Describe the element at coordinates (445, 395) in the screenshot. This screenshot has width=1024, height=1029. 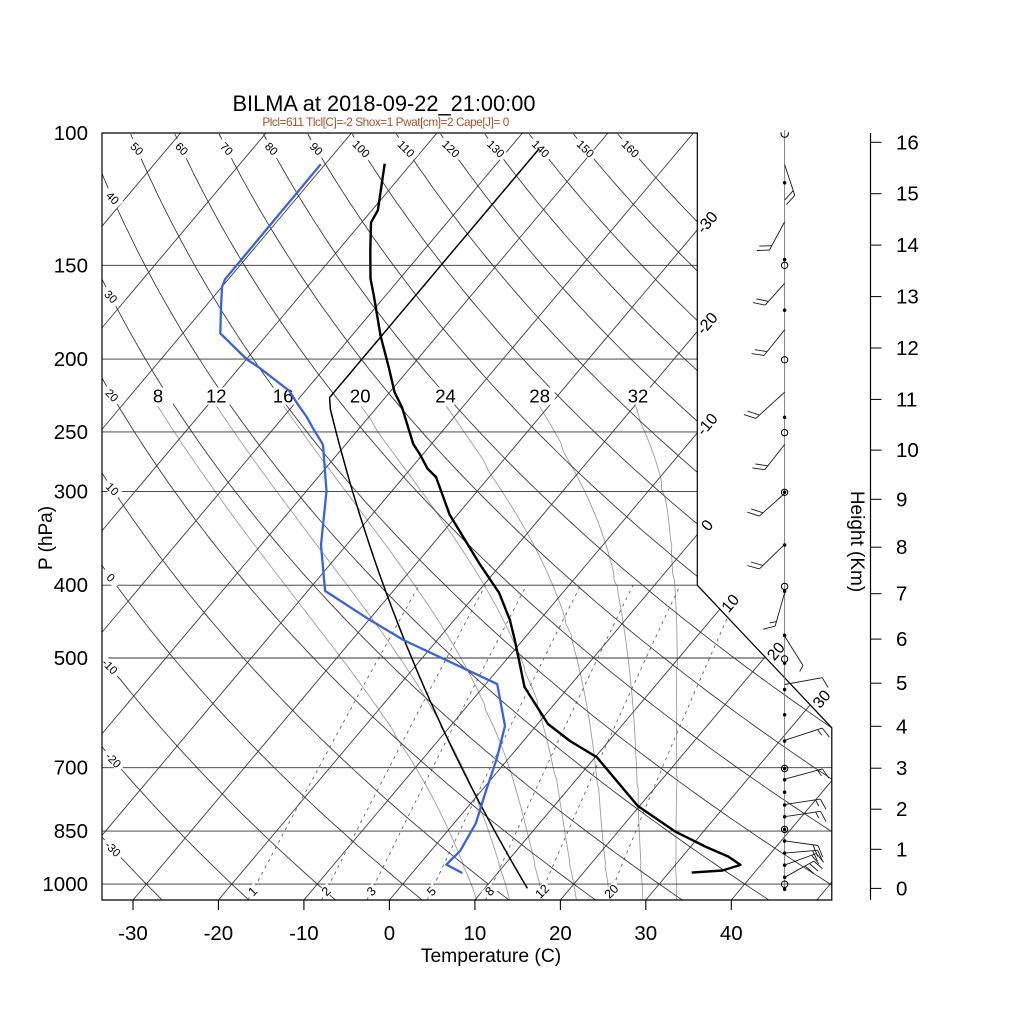
I see `svg-text: 24` at that location.